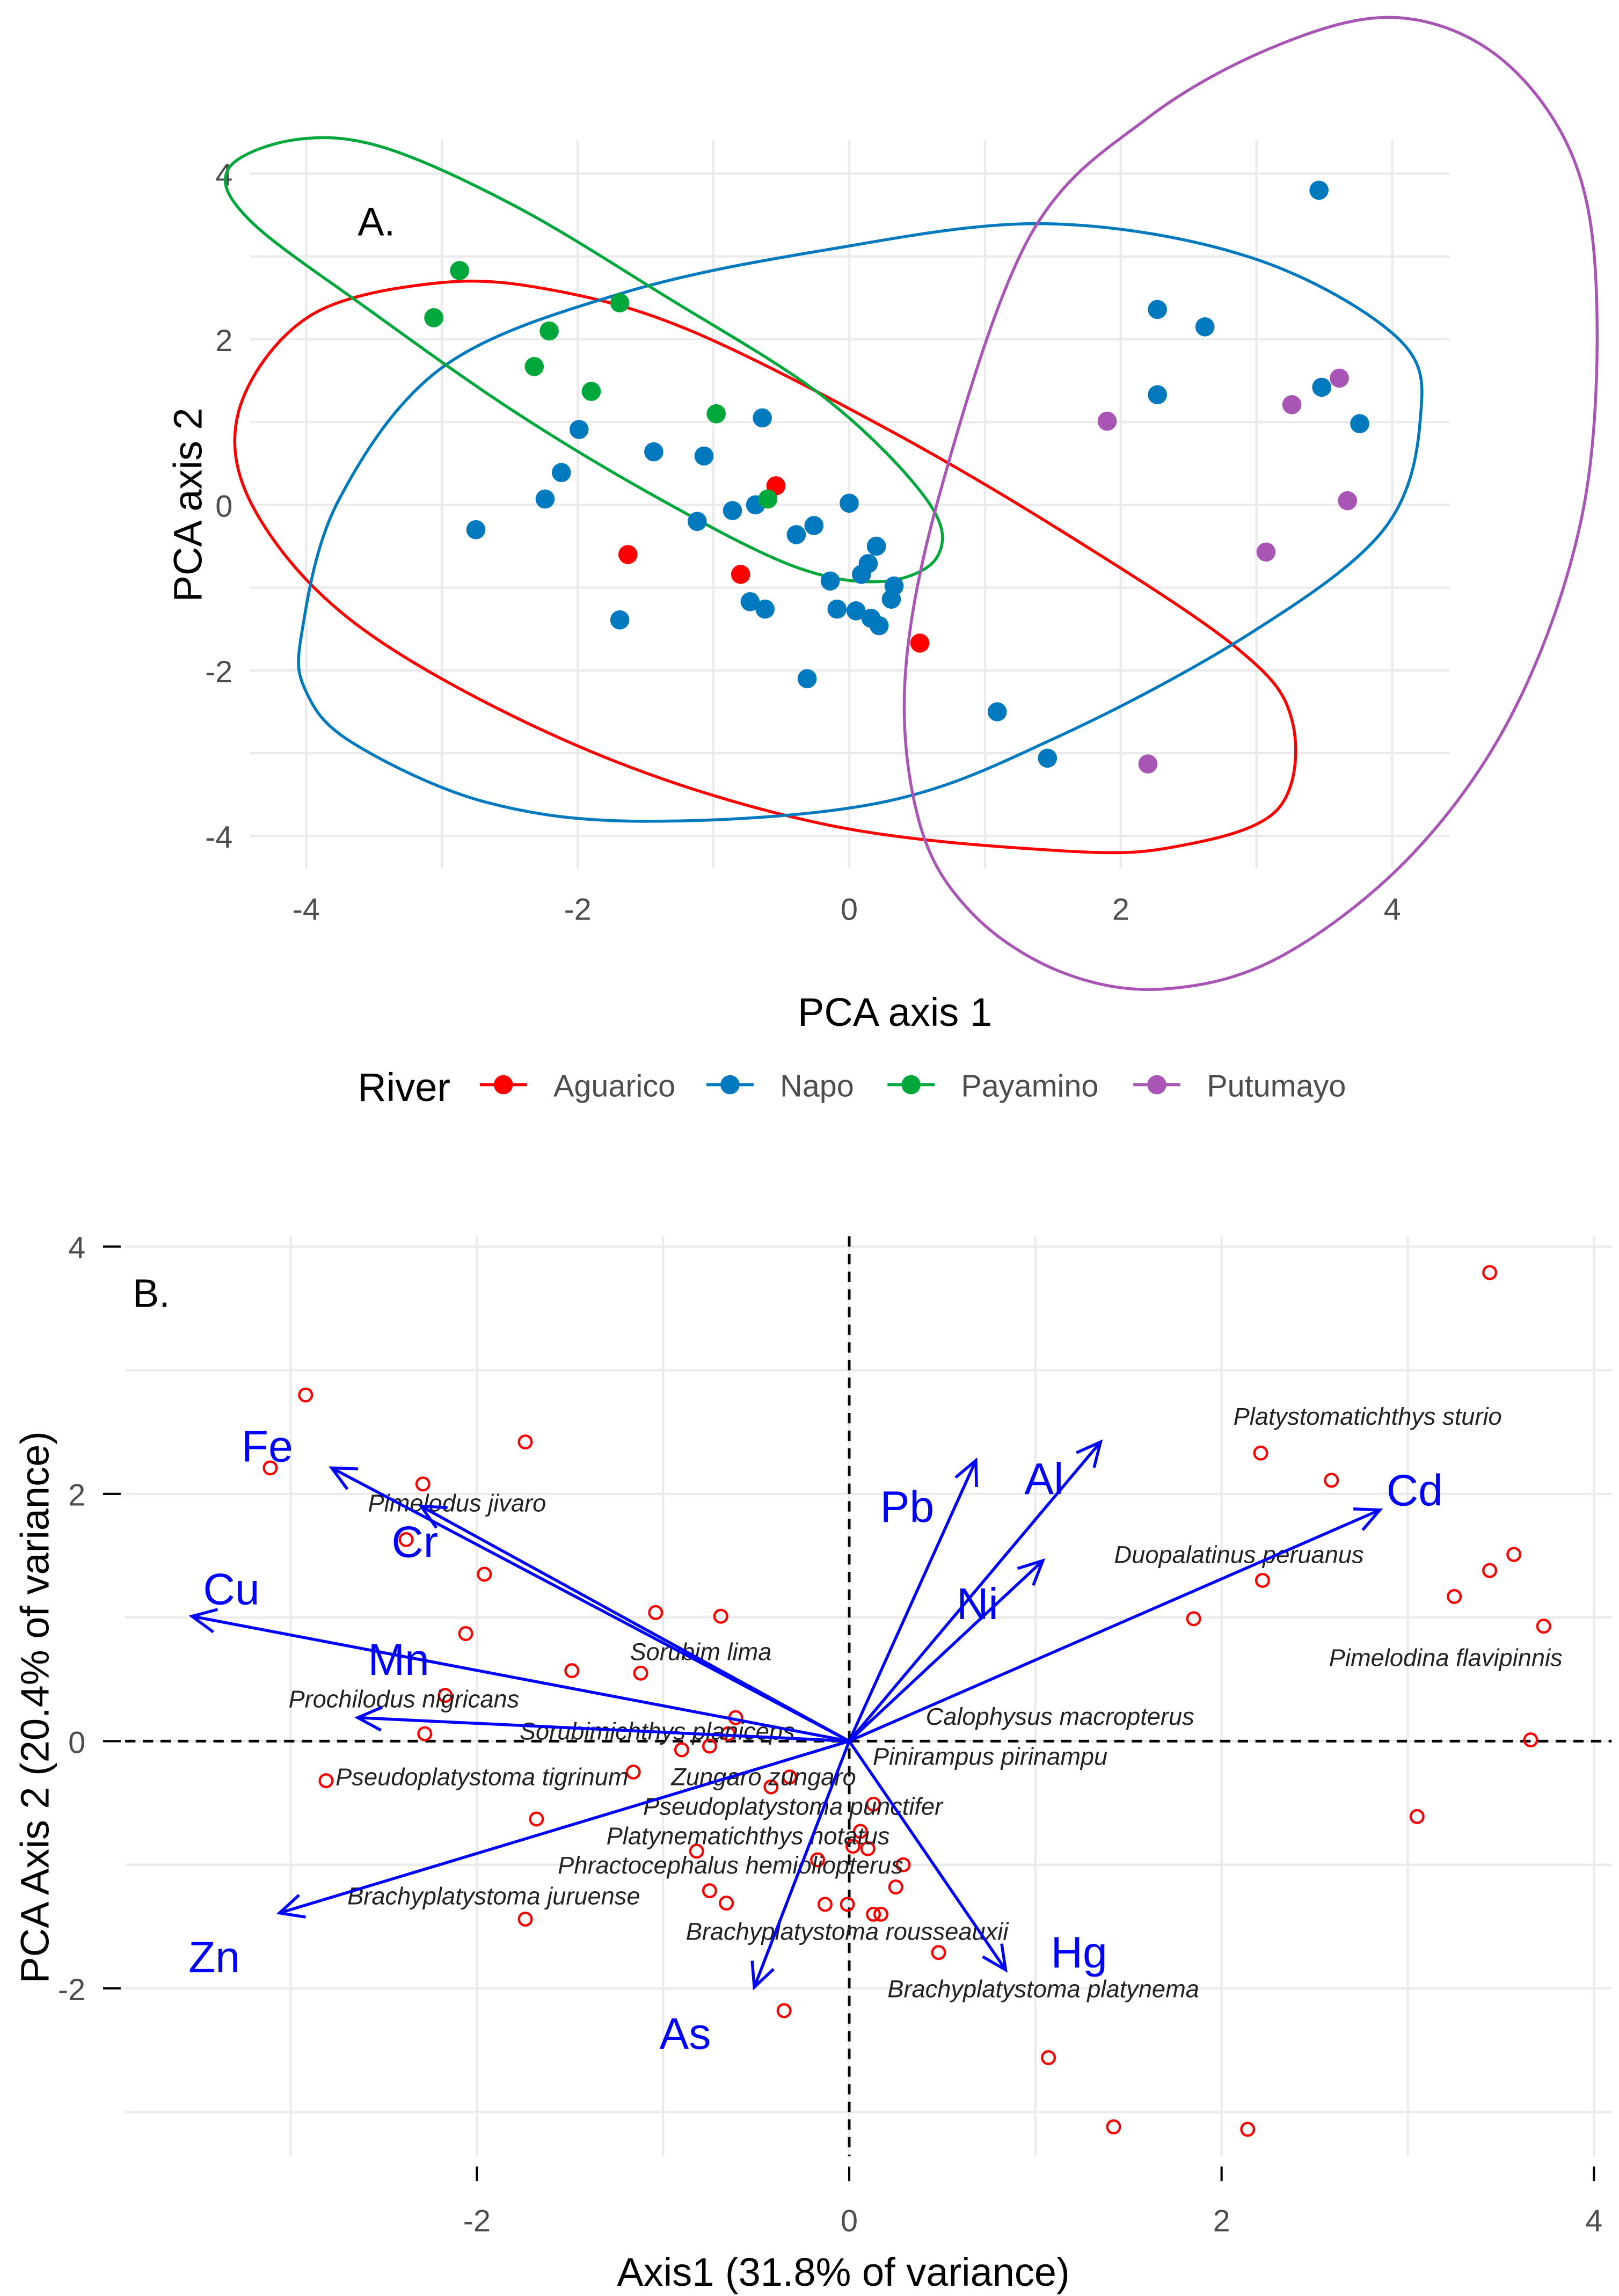 This screenshot has height=2296, width=1619. What do you see at coordinates (1415, 1491) in the screenshot?
I see `loading-label: Cd` at bounding box center [1415, 1491].